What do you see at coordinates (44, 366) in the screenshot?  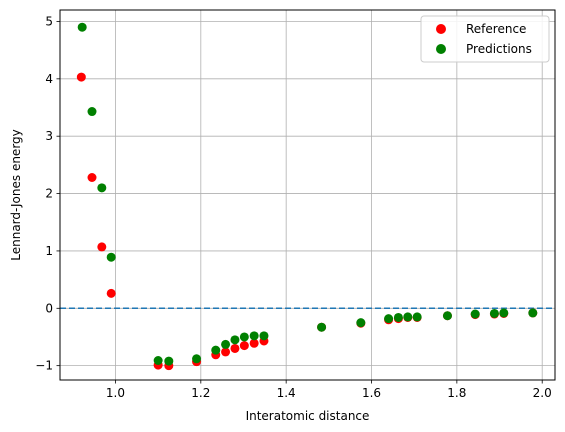 I see `y-tick-label: −1` at bounding box center [44, 366].